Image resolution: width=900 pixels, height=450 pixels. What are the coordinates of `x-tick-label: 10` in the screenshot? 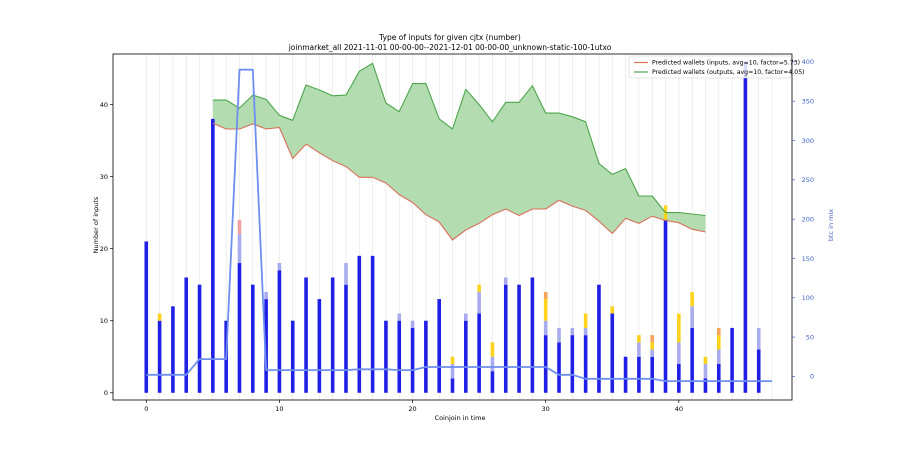 It's located at (279, 409).